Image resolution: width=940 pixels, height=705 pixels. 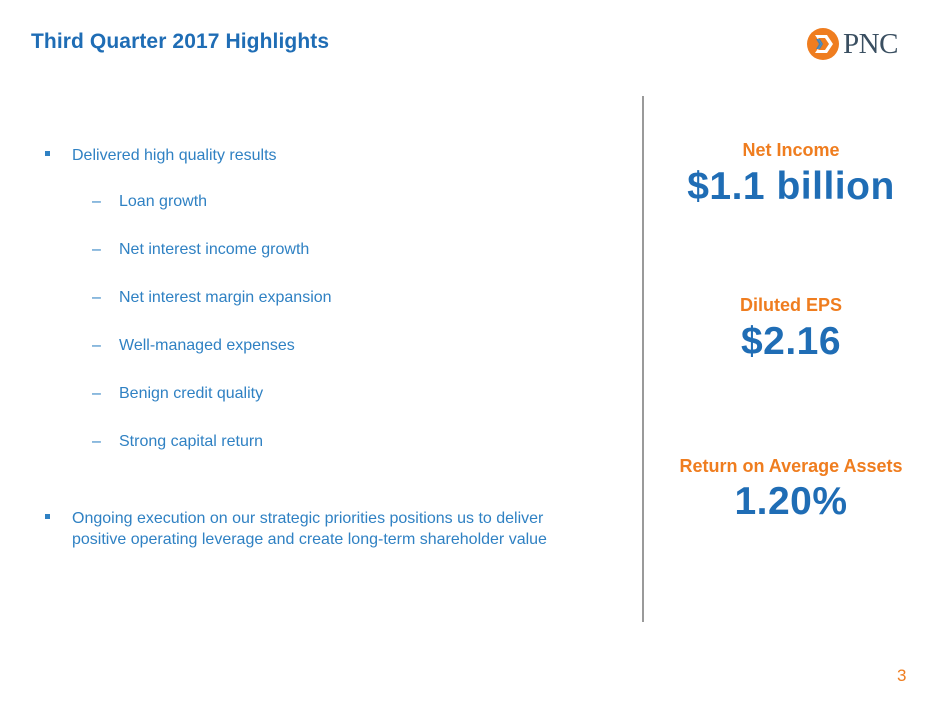 What do you see at coordinates (902, 675) in the screenshot?
I see `page-number: 3` at bounding box center [902, 675].